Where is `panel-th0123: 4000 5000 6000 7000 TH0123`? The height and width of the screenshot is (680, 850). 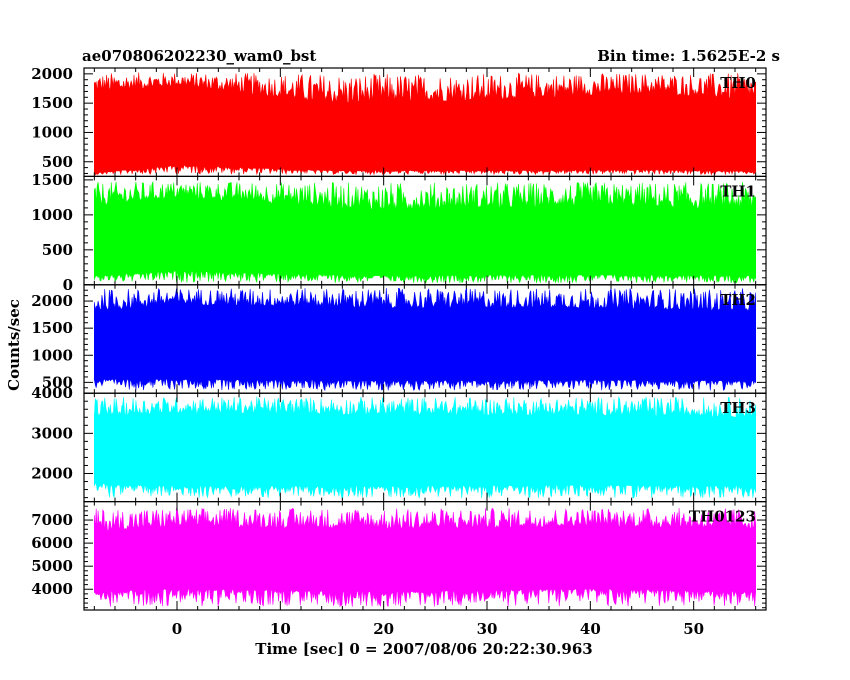
panel-th0123: 4000 5000 6000 7000 TH0123 is located at coordinates (399, 556).